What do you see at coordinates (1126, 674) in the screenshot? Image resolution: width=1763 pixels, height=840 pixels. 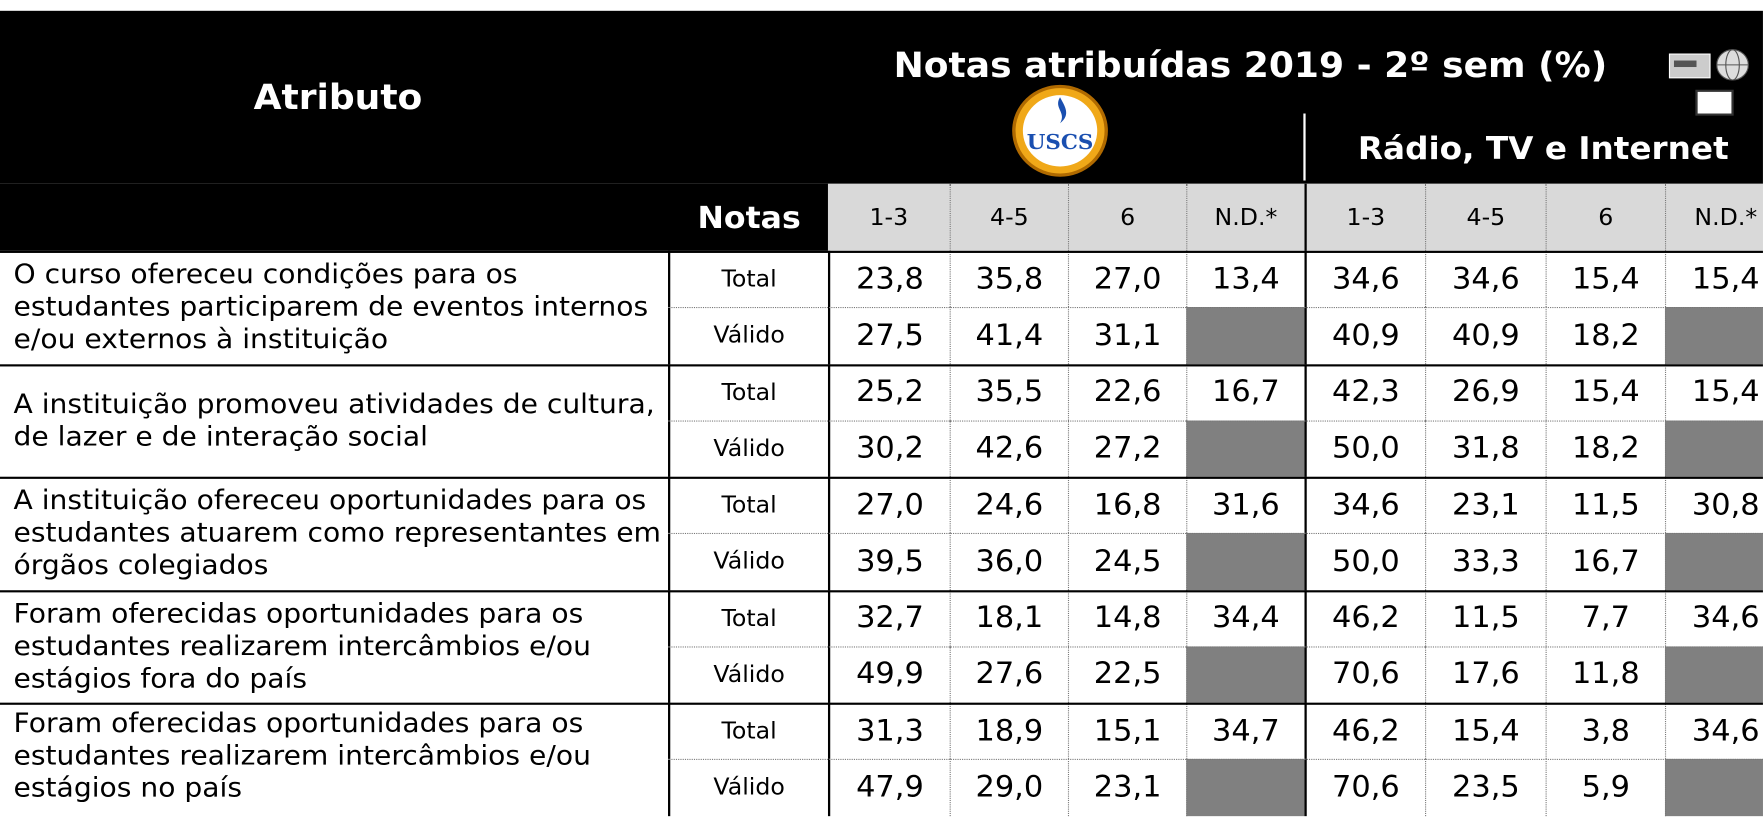 I see `value-cell: 22,5` at bounding box center [1126, 674].